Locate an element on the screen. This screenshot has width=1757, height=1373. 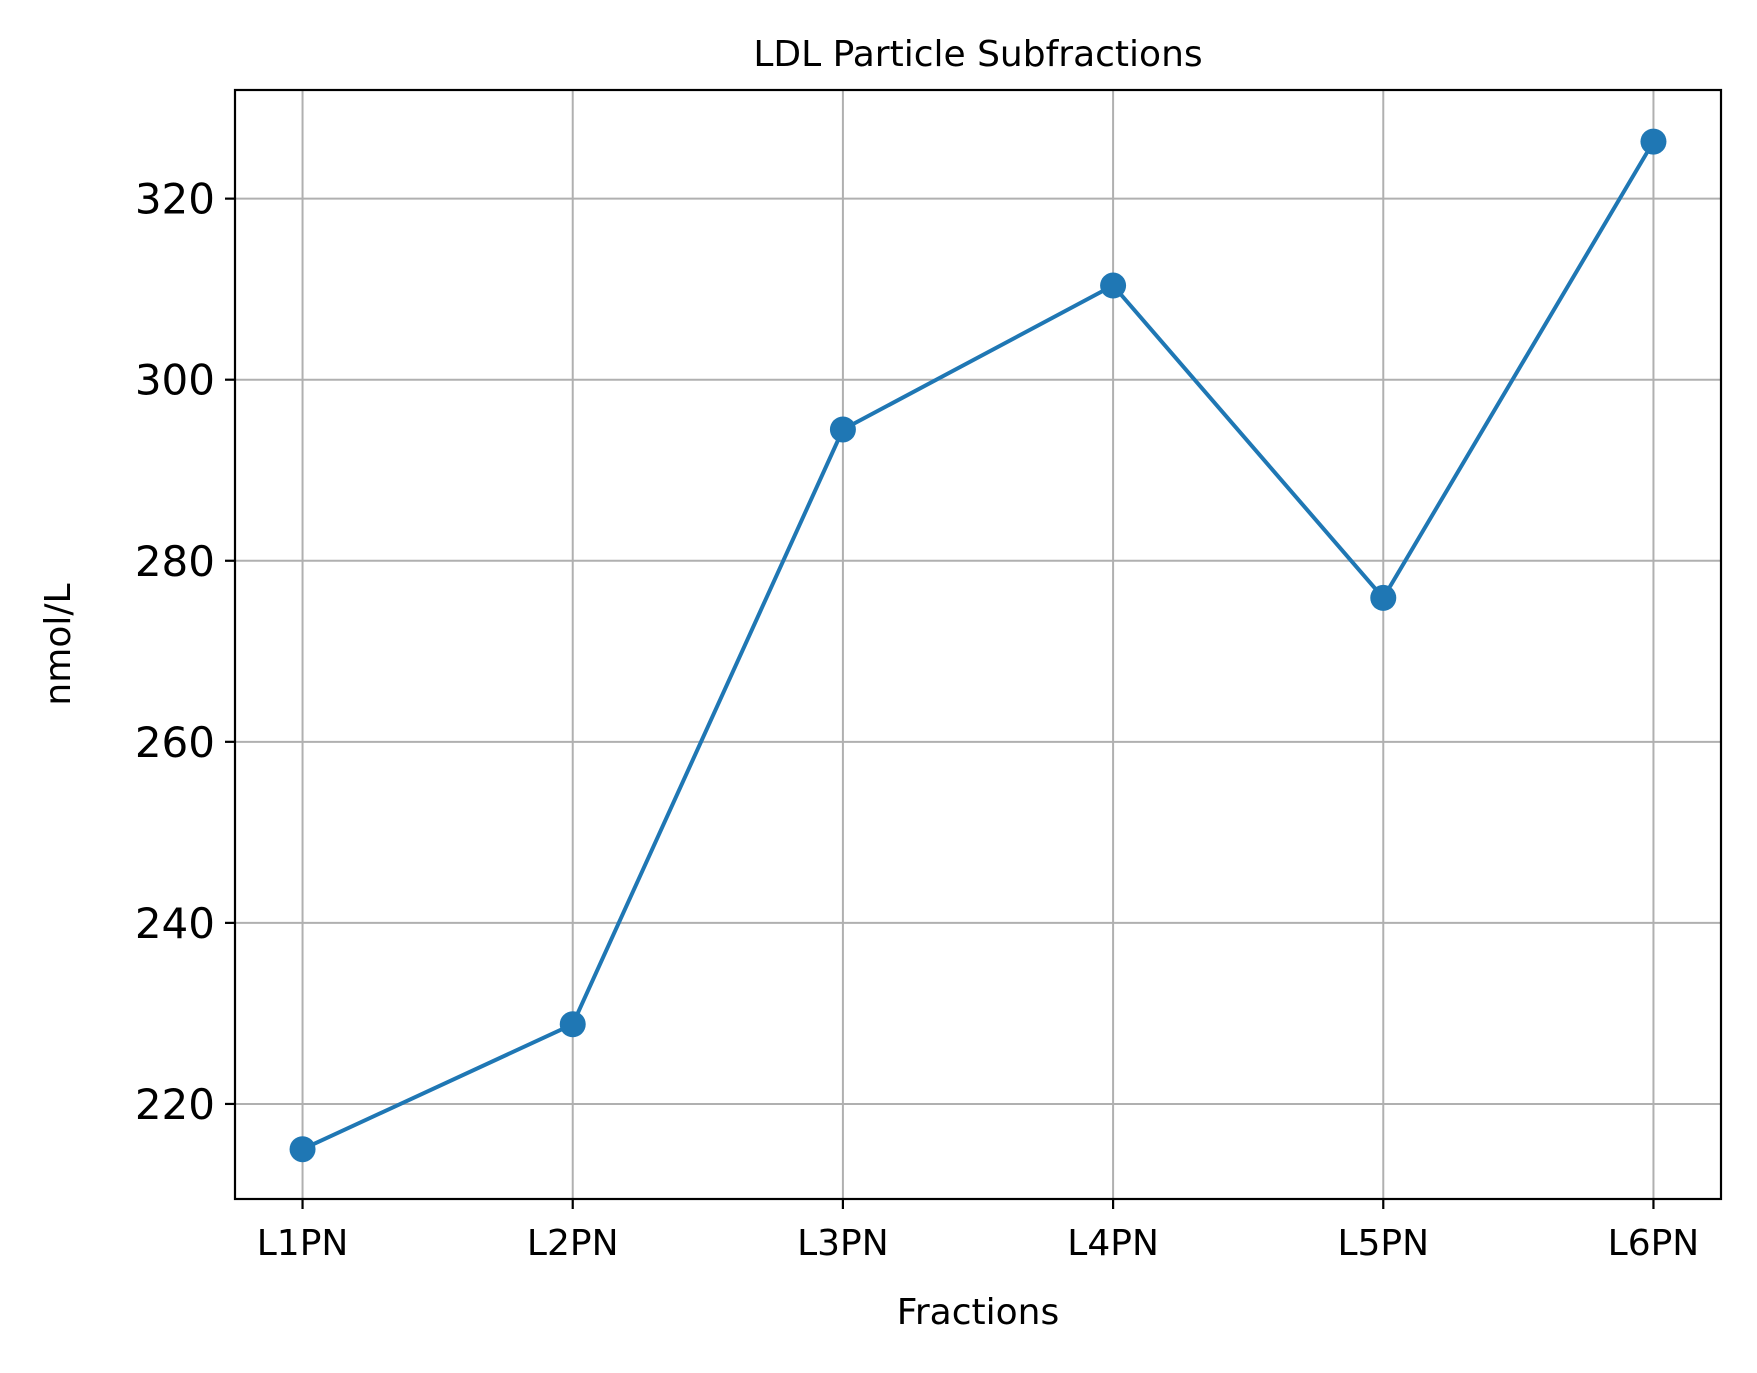
y-axis-title: nmol/L is located at coordinates (58, 644).